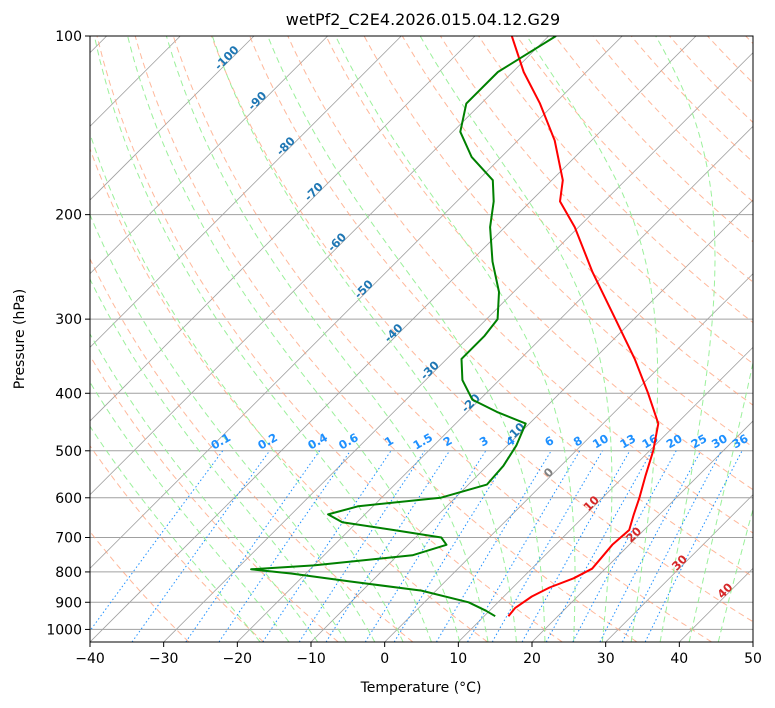  Describe the element at coordinates (68, 37) in the screenshot. I see `y-tick-label: 100` at that location.